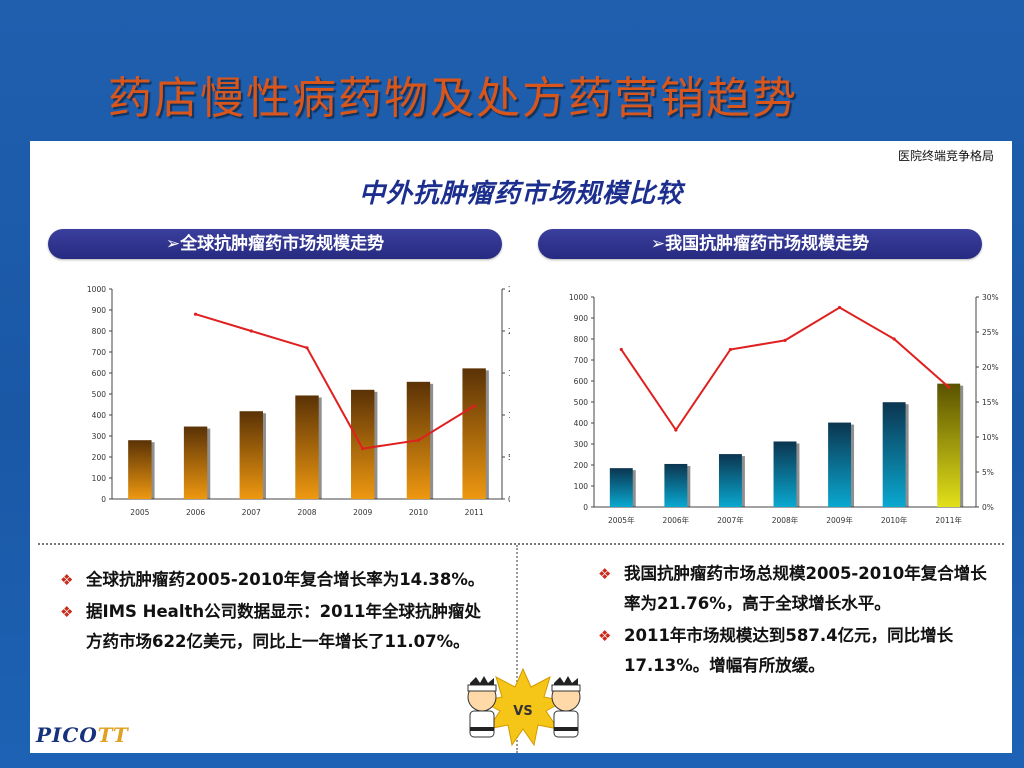  Describe the element at coordinates (335, 381) in the screenshot. I see `growth-line` at that location.